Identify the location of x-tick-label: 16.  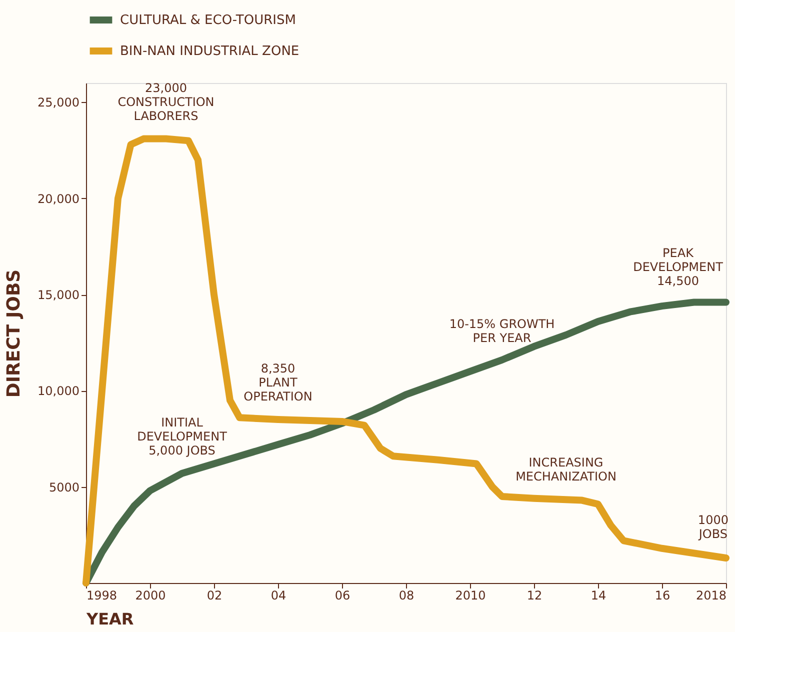
(662, 595).